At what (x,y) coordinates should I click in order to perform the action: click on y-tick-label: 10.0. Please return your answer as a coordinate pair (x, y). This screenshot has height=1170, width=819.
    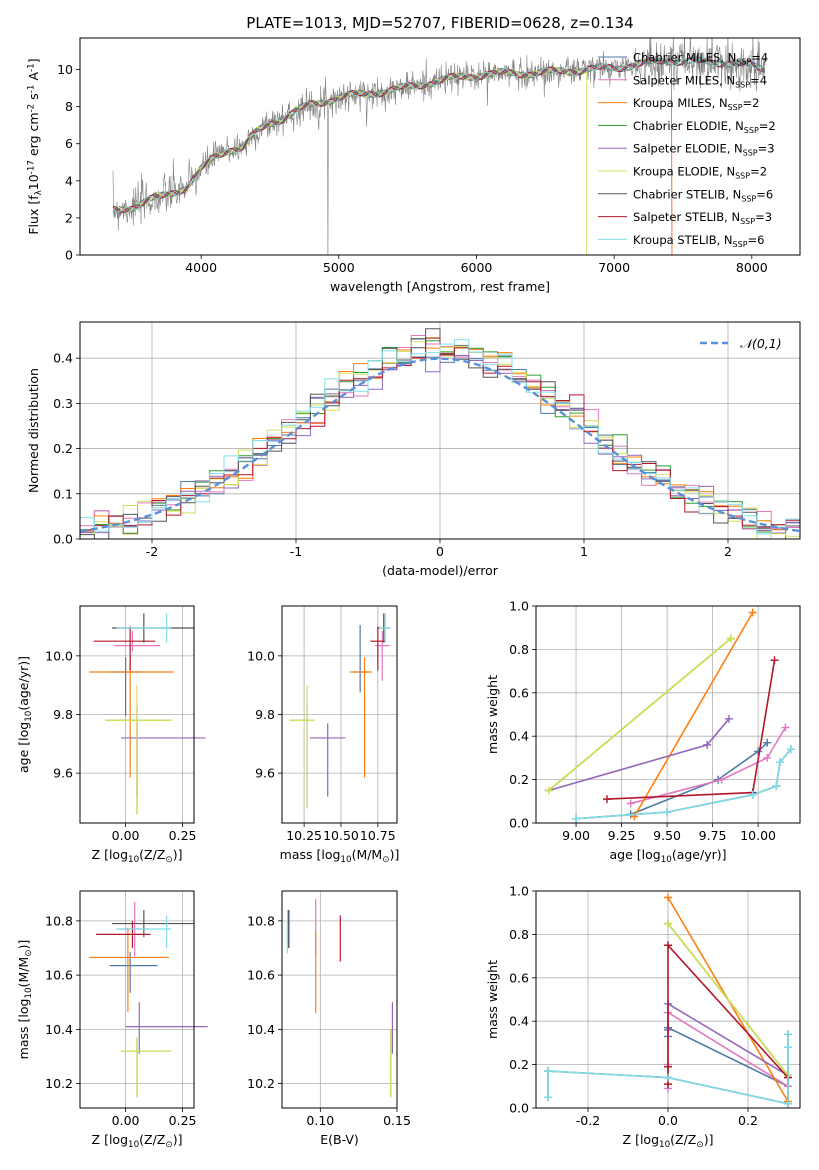
    Looking at the image, I should click on (261, 655).